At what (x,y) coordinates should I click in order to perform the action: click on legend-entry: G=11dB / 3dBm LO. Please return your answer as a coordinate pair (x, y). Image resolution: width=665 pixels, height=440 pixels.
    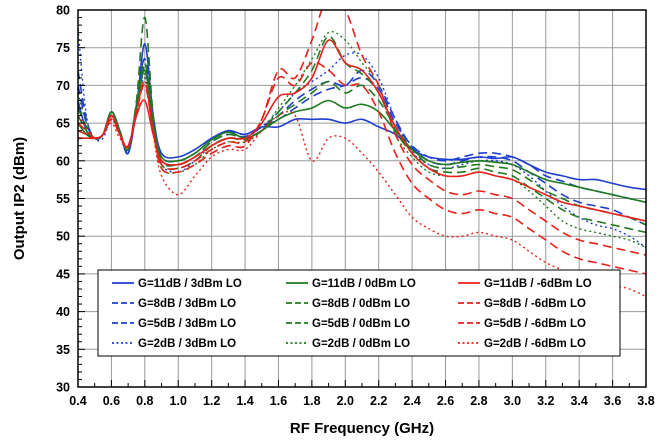
    Looking at the image, I should click on (177, 284).